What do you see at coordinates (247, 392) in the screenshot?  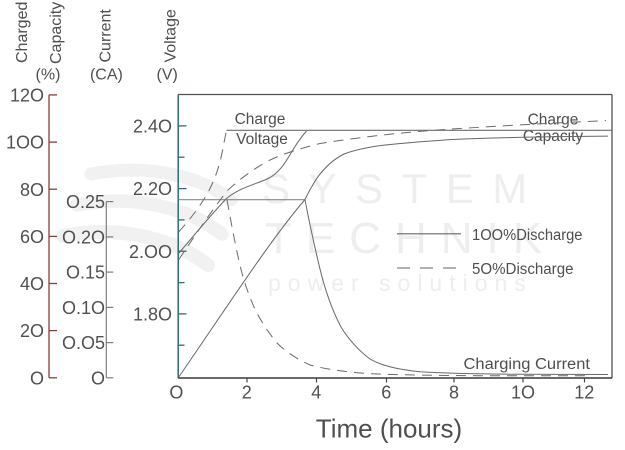 I see `svg-text: 2` at bounding box center [247, 392].